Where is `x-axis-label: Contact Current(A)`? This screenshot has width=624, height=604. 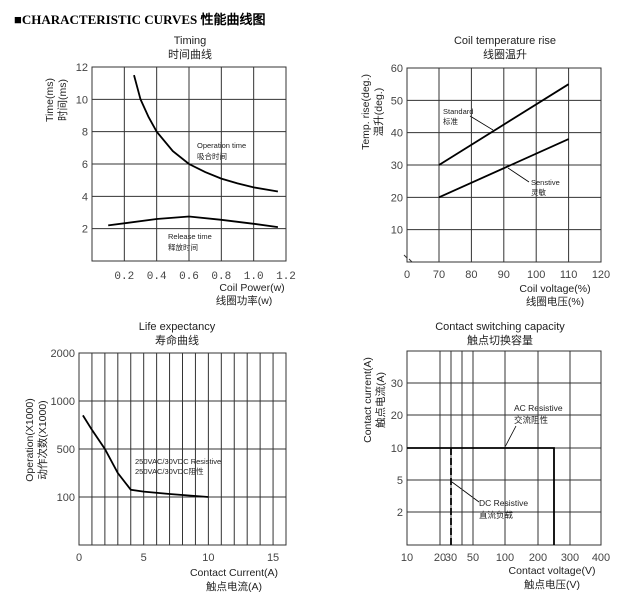 x-axis-label: Contact Current(A) is located at coordinates (234, 573).